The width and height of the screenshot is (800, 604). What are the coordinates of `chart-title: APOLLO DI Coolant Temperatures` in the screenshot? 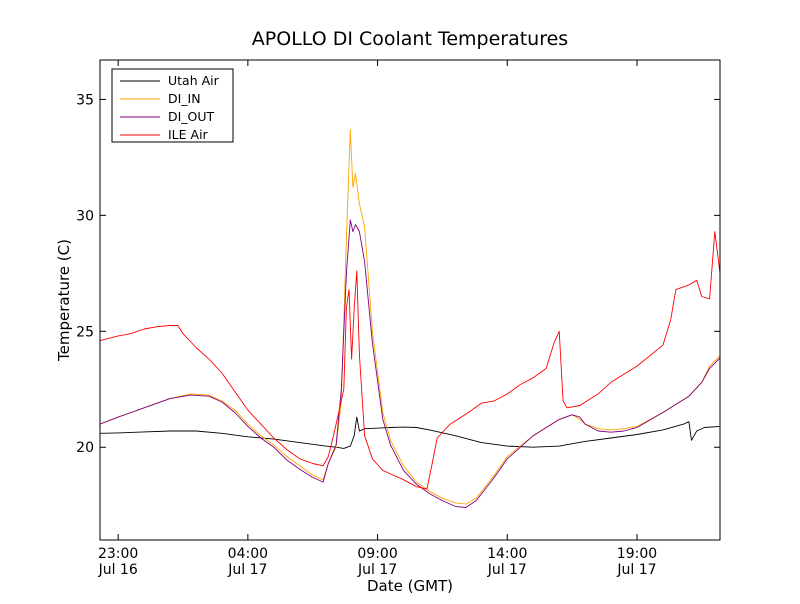 It's located at (410, 39).